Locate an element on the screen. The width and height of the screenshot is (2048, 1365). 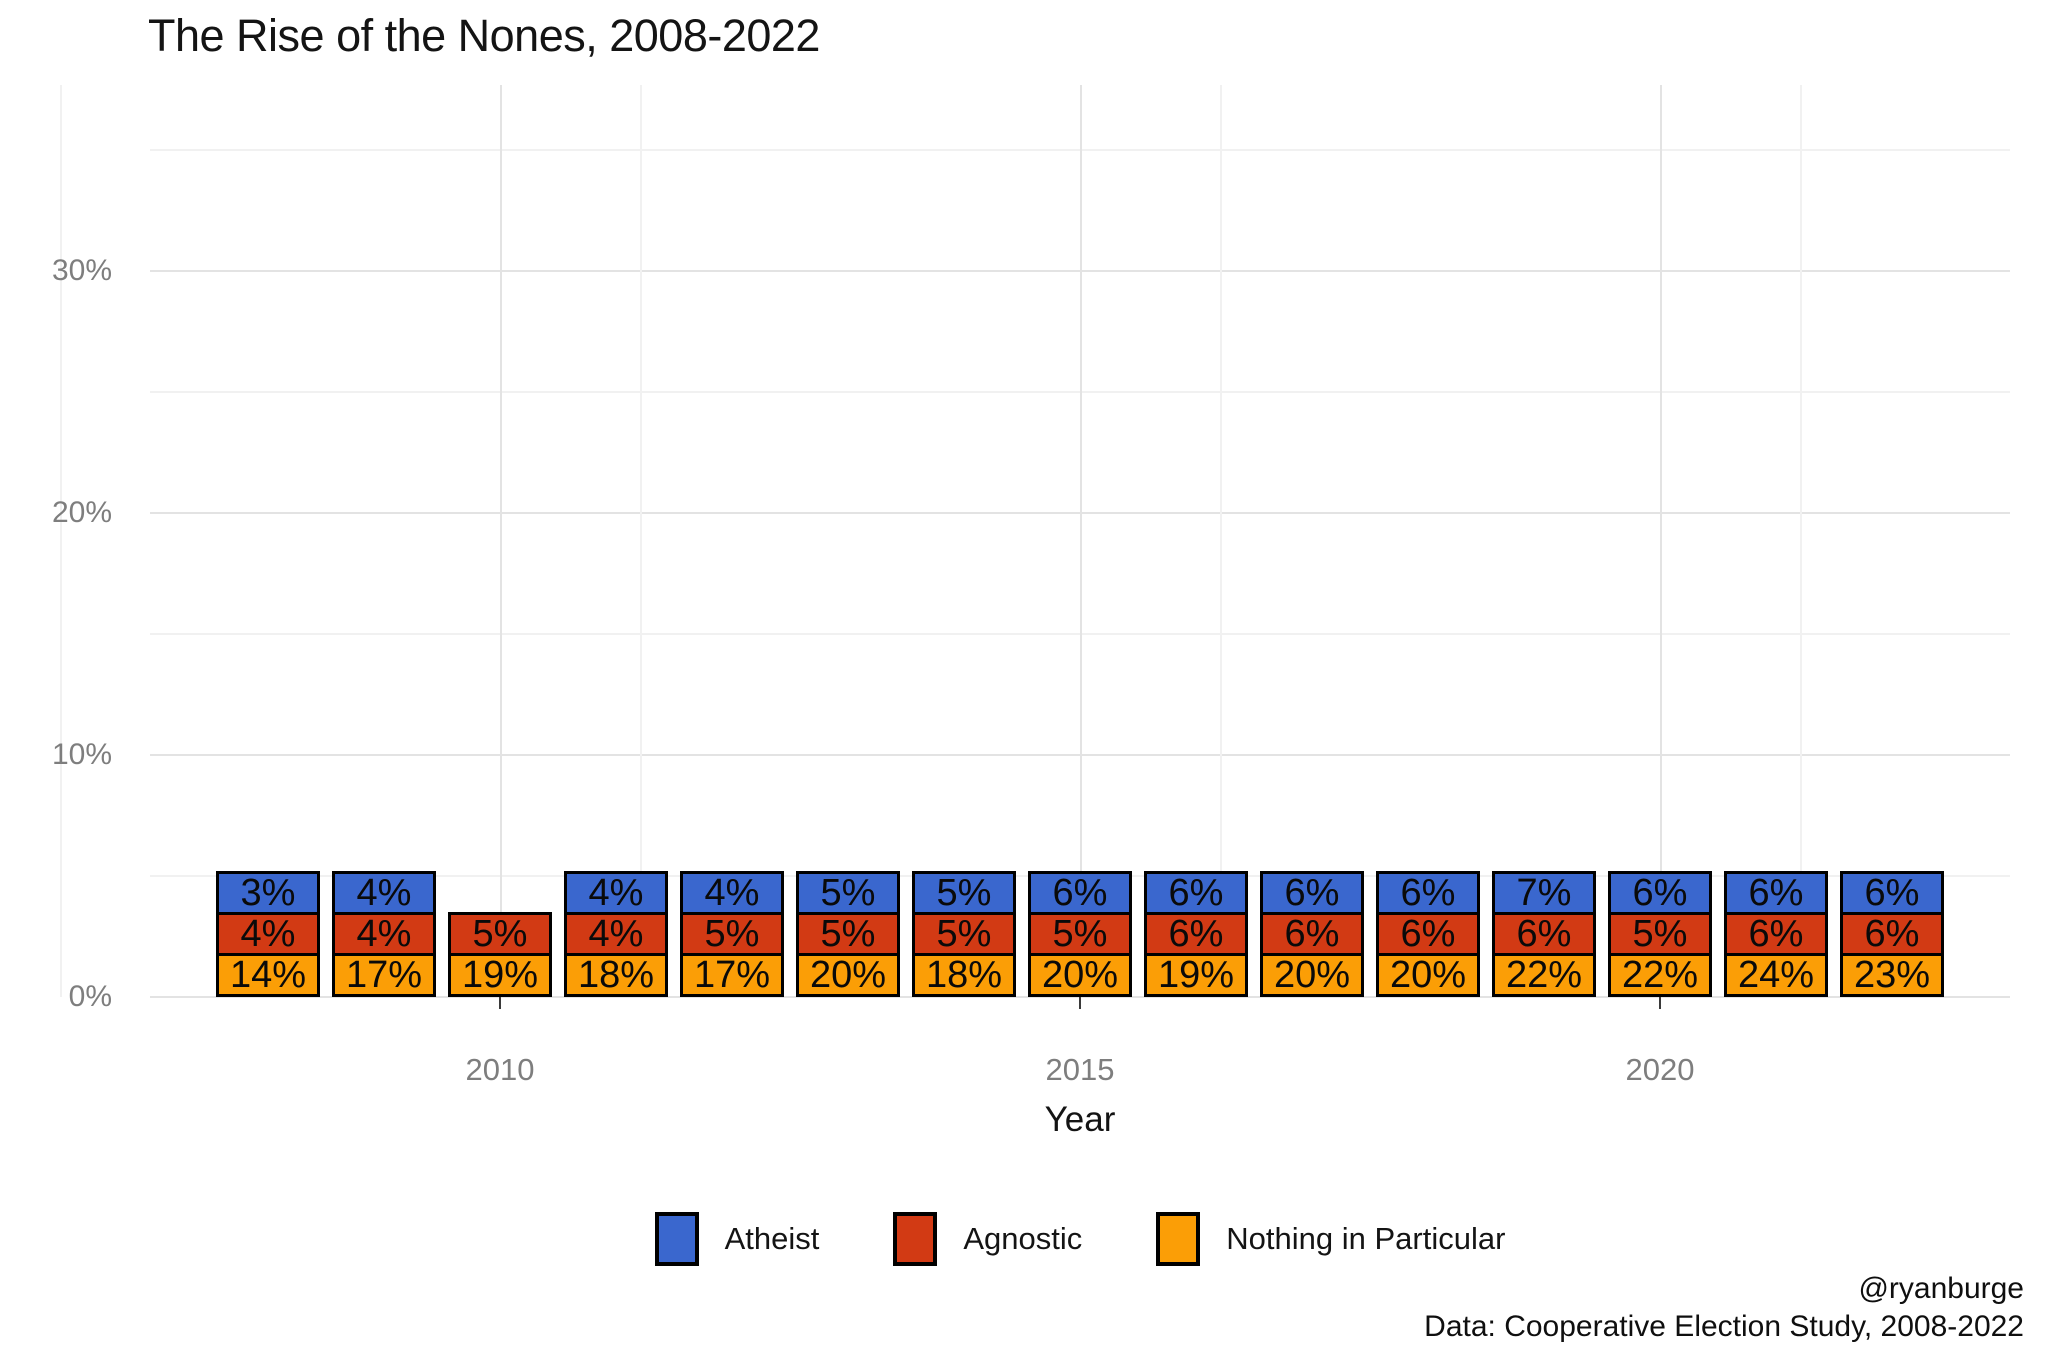
segment-atheist-2011: 4% is located at coordinates (616, 893).